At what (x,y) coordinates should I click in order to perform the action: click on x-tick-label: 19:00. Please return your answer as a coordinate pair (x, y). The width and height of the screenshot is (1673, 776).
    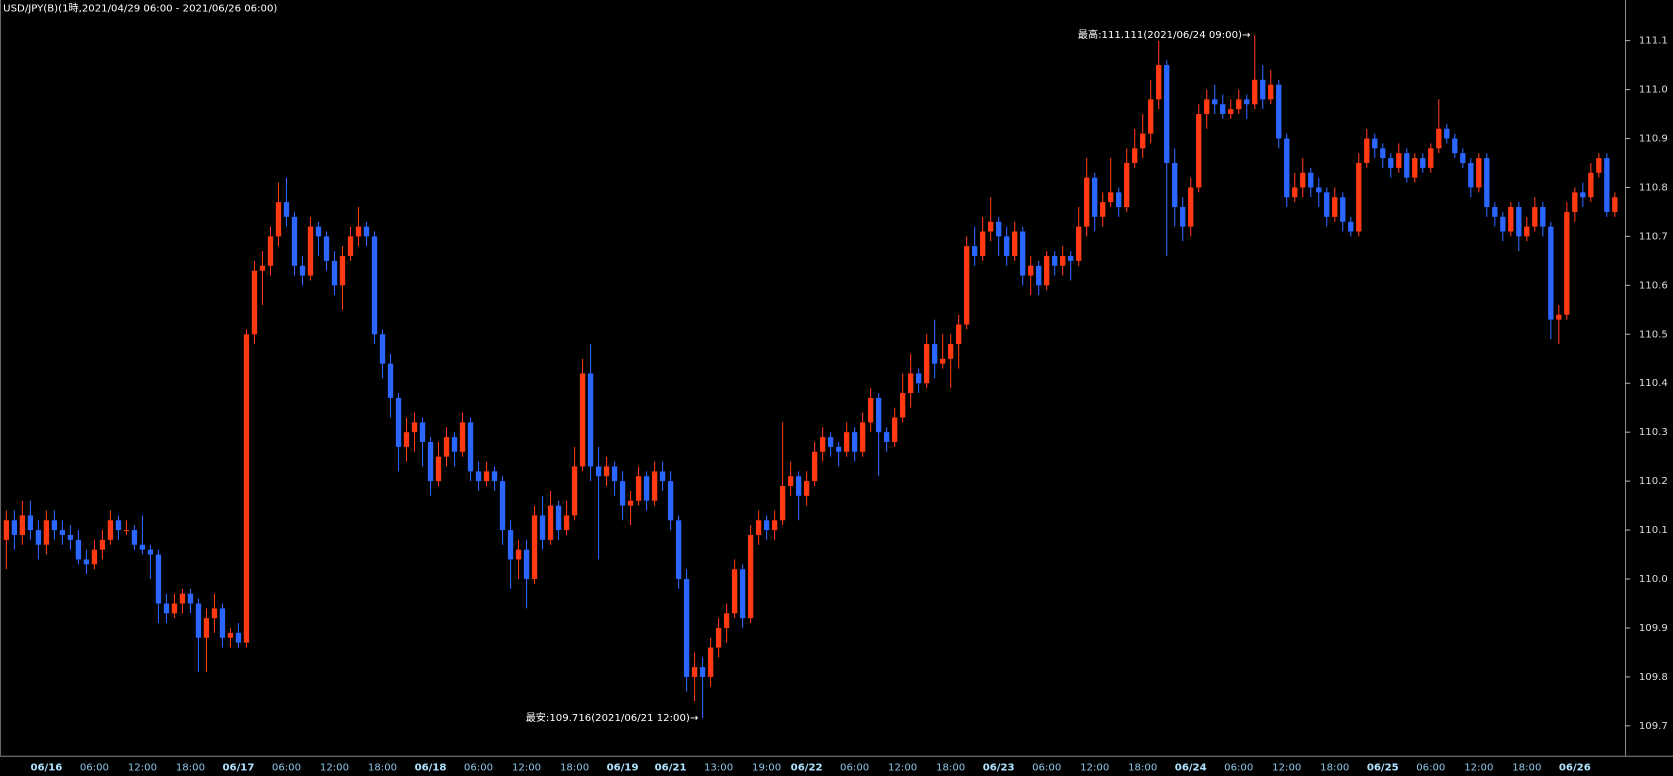
    Looking at the image, I should click on (766, 767).